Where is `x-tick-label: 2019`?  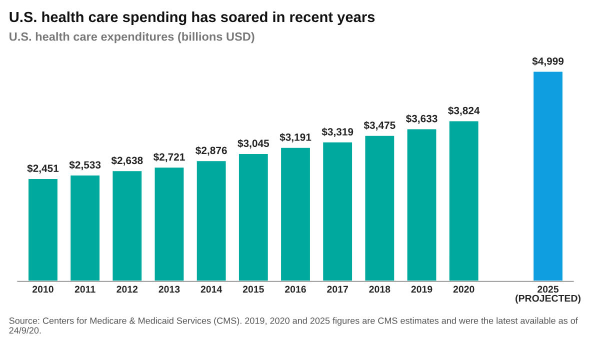
x-tick-label: 2019 is located at coordinates (421, 289).